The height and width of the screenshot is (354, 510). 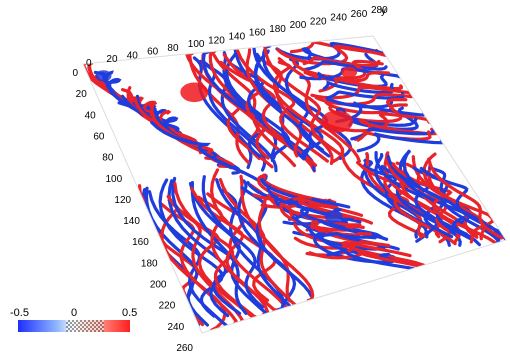 What do you see at coordinates (359, 14) in the screenshot?
I see `y-tick-label: 260` at bounding box center [359, 14].